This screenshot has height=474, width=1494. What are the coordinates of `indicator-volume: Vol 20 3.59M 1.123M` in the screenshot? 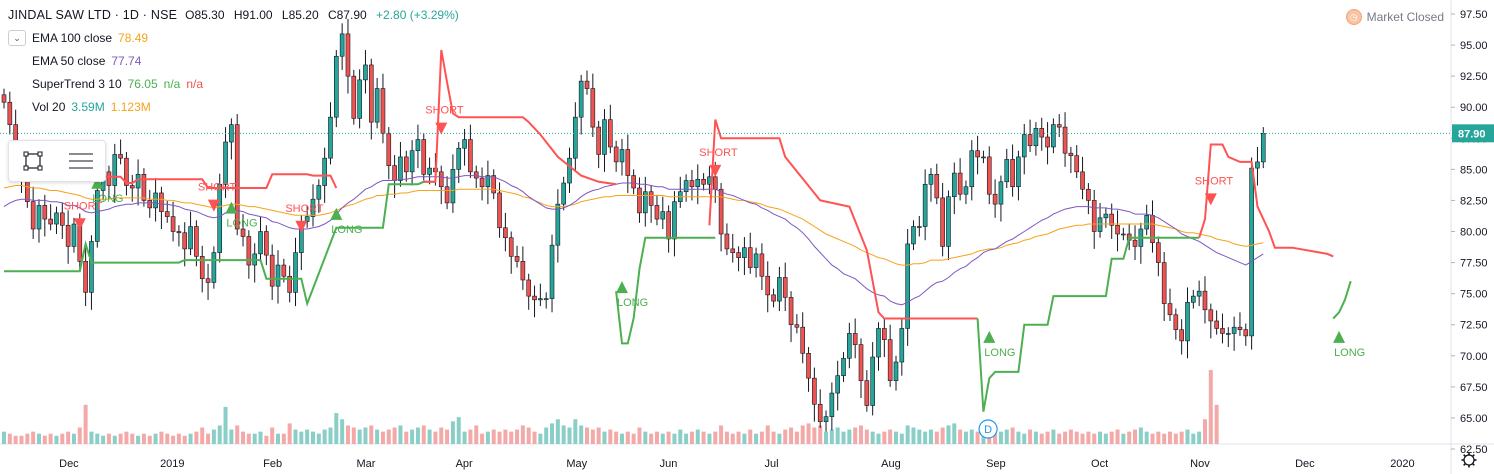 It's located at (248, 106).